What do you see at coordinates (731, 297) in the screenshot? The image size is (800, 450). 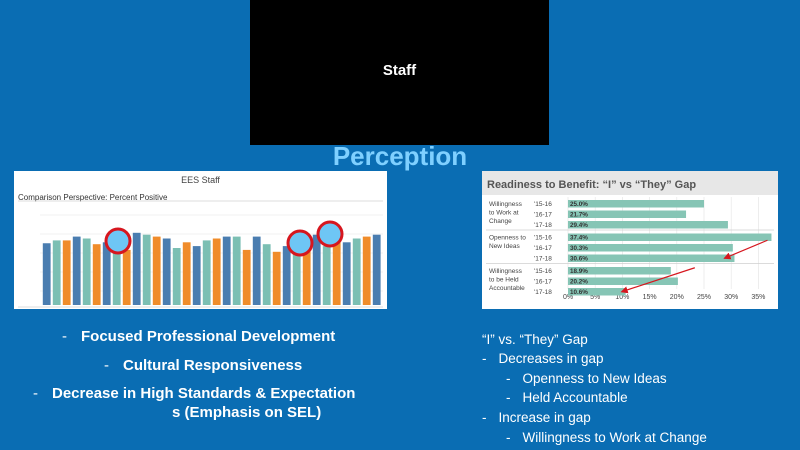 I see `right-chart-x-tick: 30%` at bounding box center [731, 297].